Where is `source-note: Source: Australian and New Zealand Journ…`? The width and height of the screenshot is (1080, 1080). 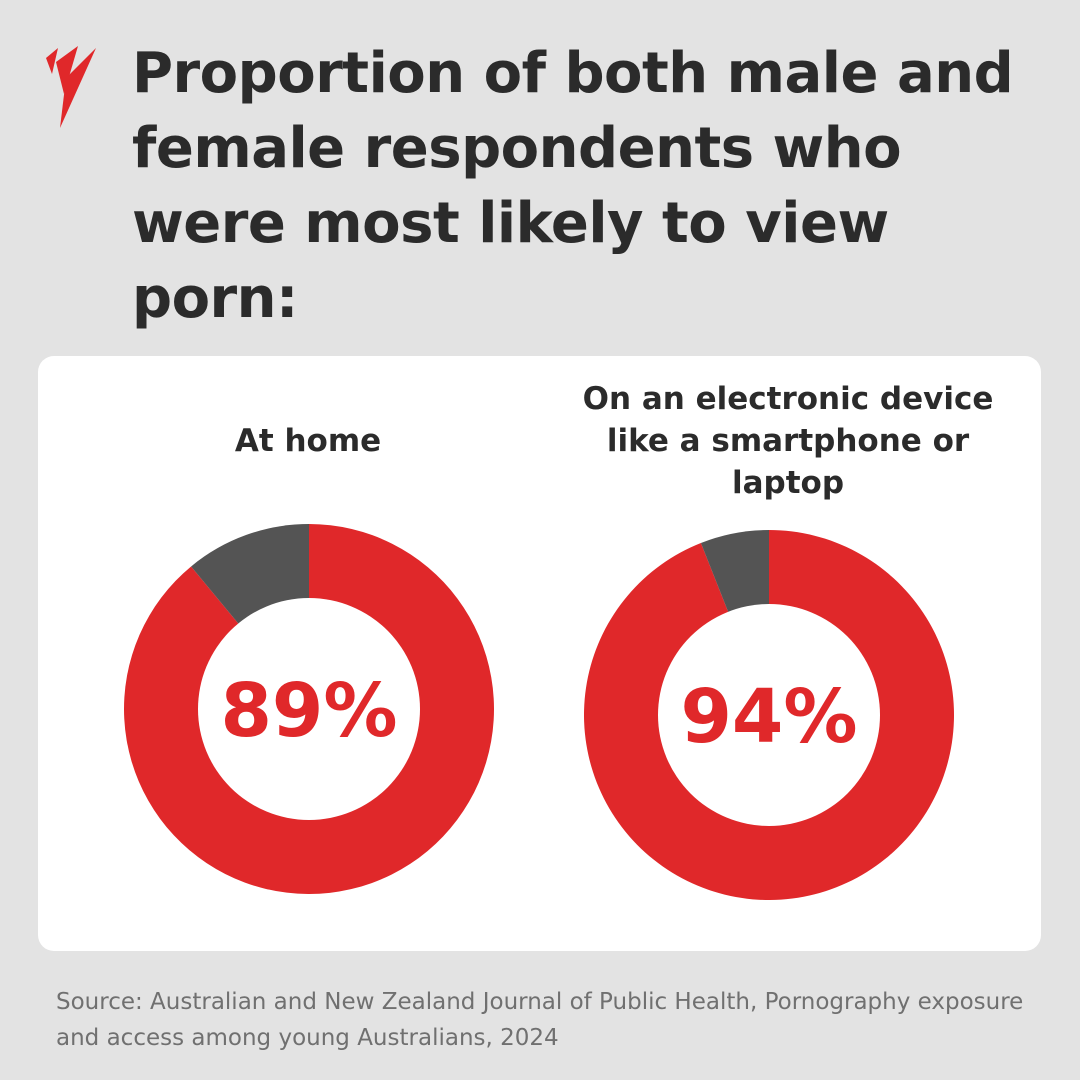 source-note: Source: Australian and New Zealand Journ… is located at coordinates (540, 1020).